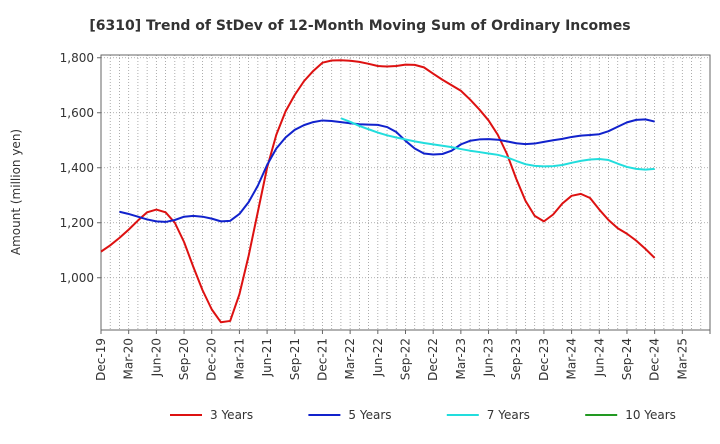 This screenshot has width=720, height=444. I want to click on x-tick-label: Sep-20, so click(184, 359).